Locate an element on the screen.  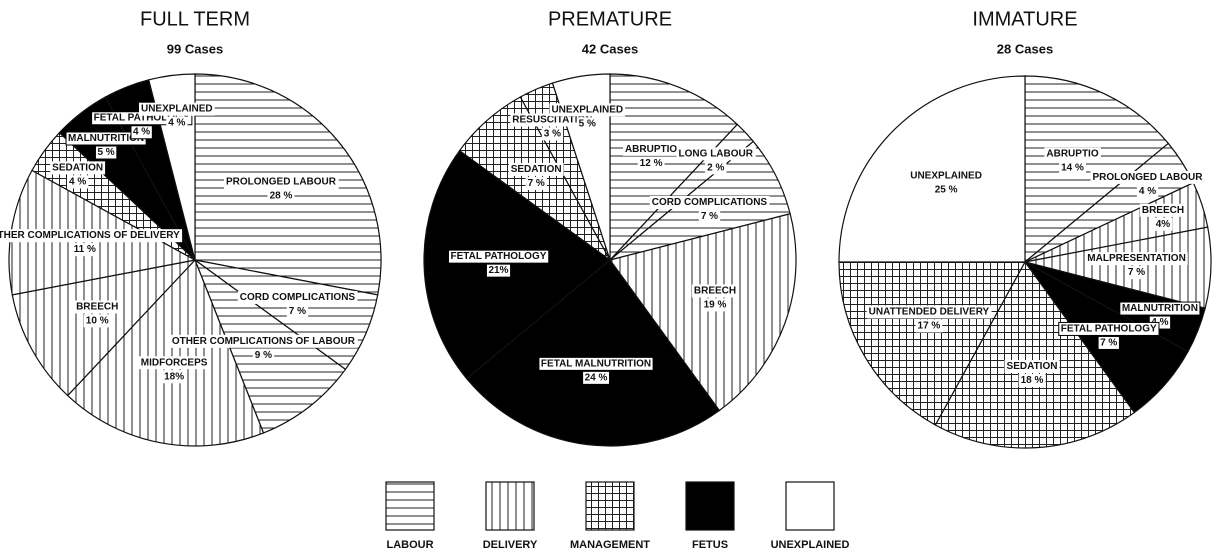
legend-label: LABOUR is located at coordinates (409, 545).